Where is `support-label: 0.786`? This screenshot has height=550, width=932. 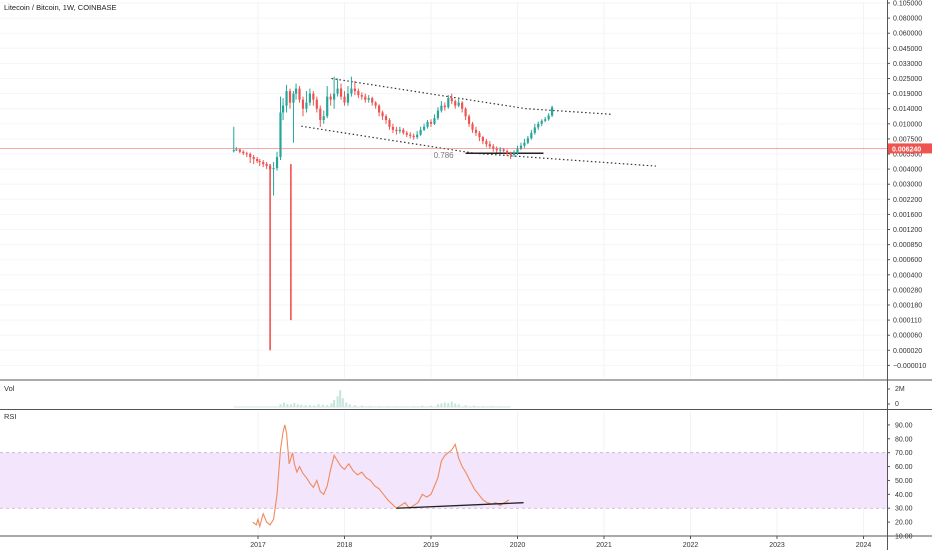
support-label: 0.786 is located at coordinates (444, 155).